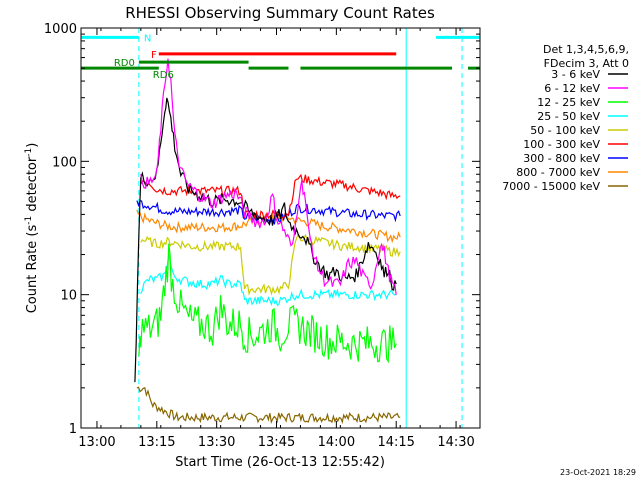 The image size is (640, 480). I want to click on flag-label-rd0: RD0, so click(124, 63).